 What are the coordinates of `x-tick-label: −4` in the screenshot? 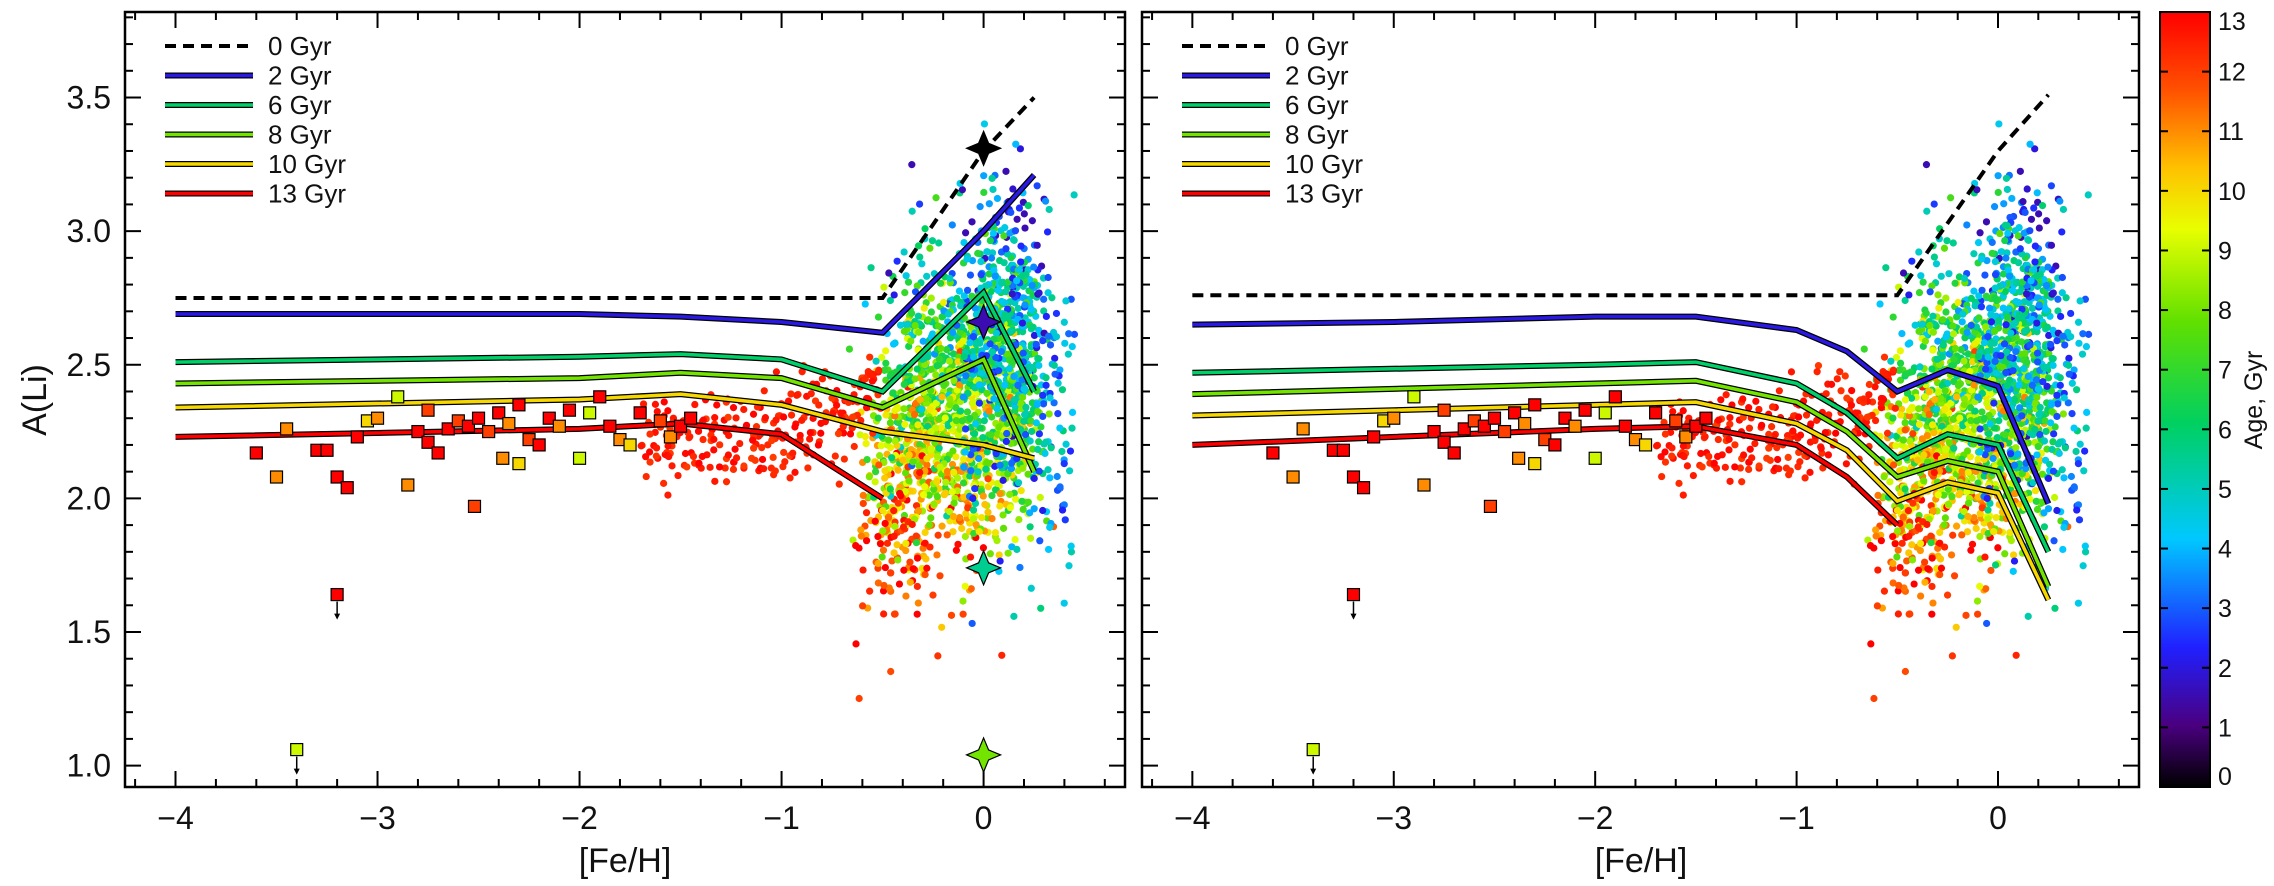 It's located at (1192, 818).